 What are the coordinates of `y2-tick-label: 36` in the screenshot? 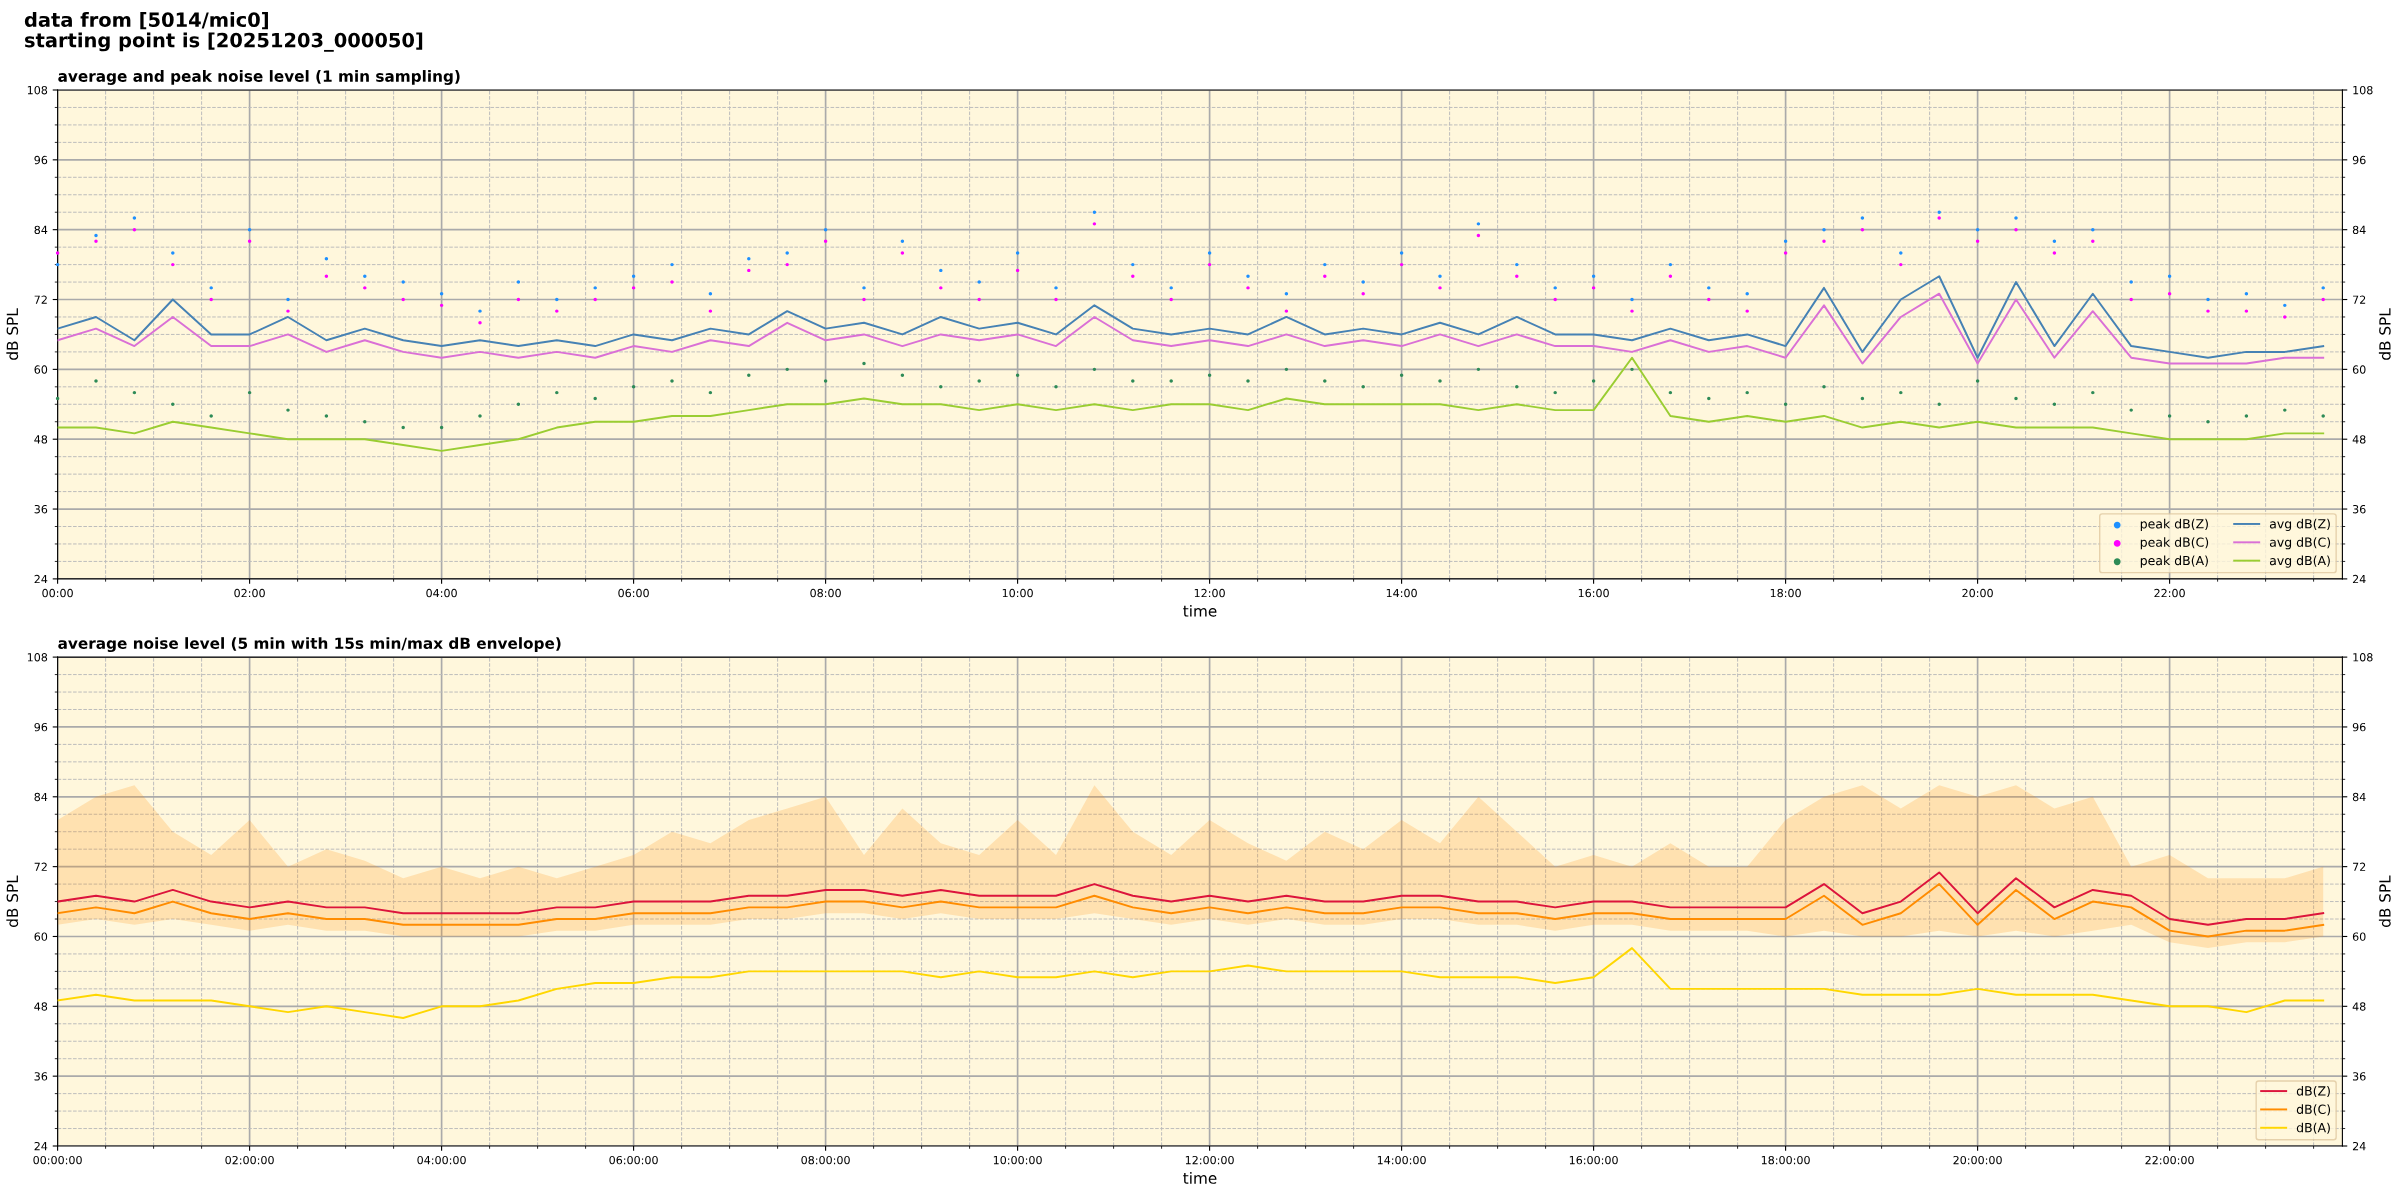 It's located at (2359, 509).